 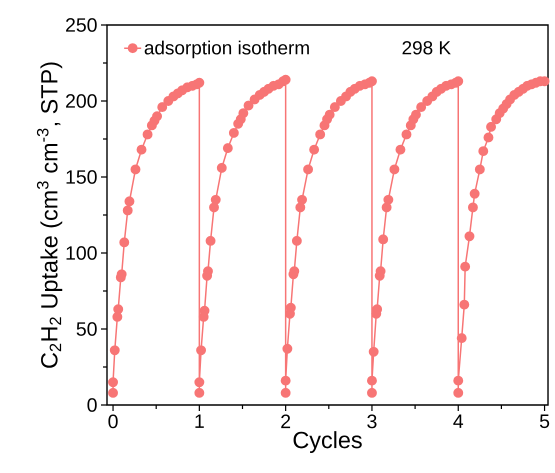 I want to click on x-tick-label: 3, so click(x=371, y=421).